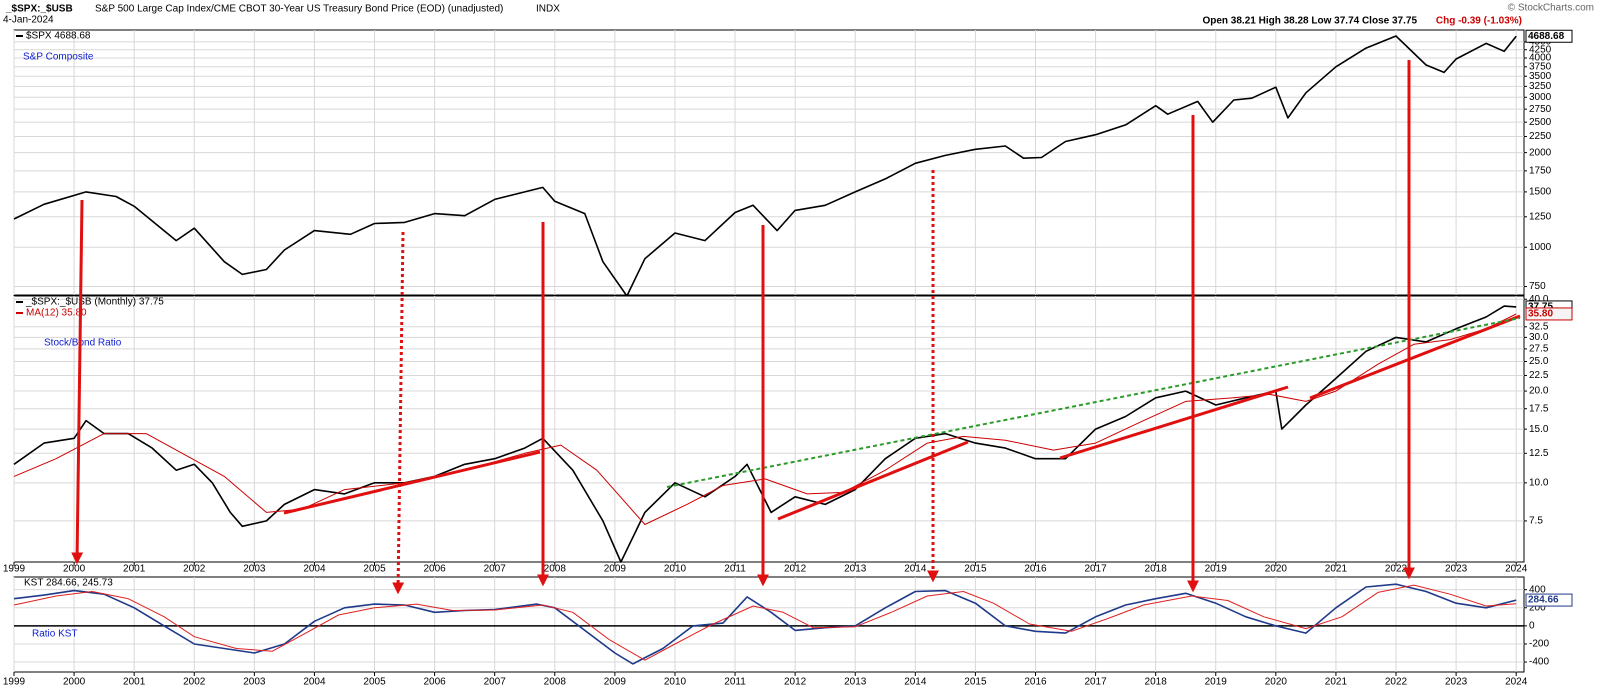 This screenshot has height=700, width=1600. I want to click on y-tick-label: 7.5, so click(1536, 521).